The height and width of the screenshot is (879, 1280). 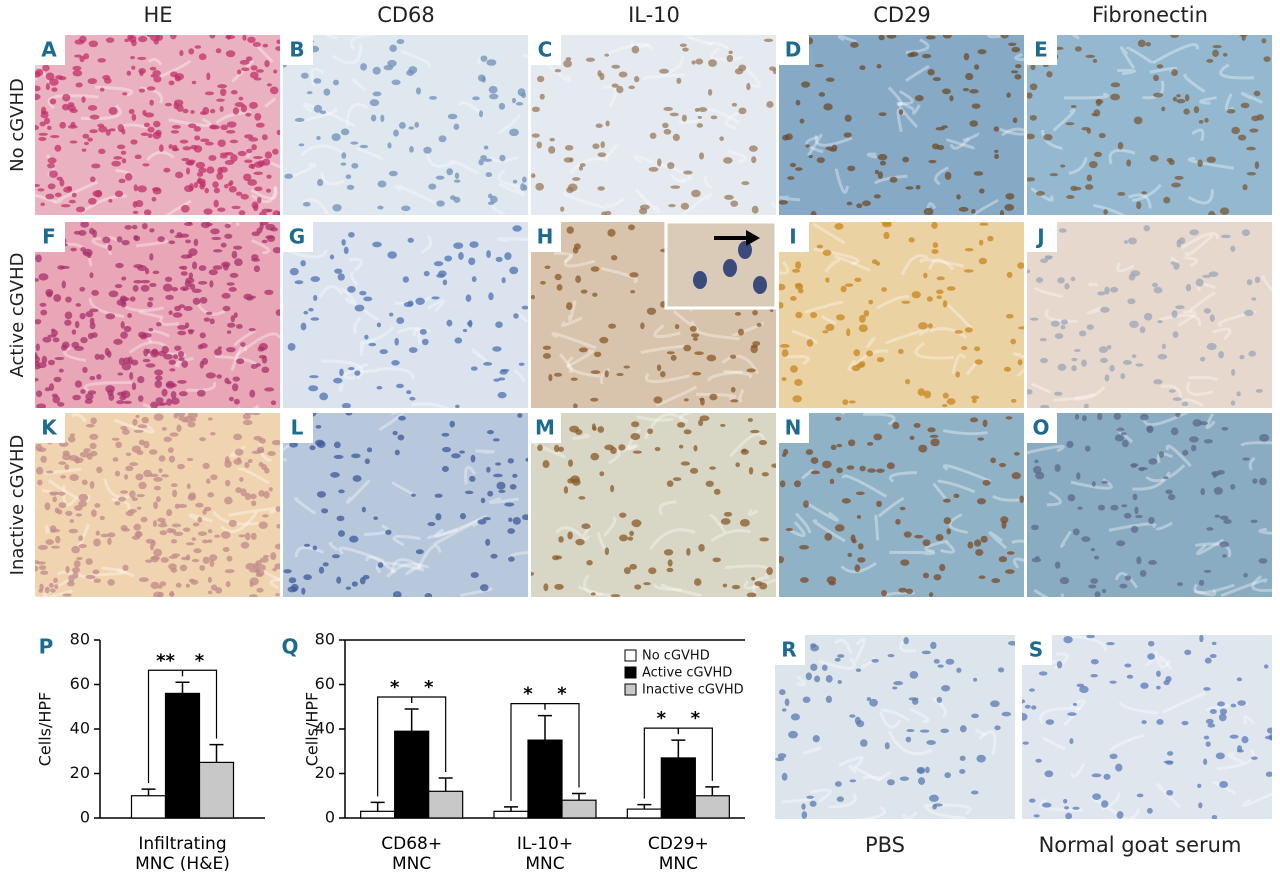 What do you see at coordinates (412, 774) in the screenshot?
I see `bar` at bounding box center [412, 774].